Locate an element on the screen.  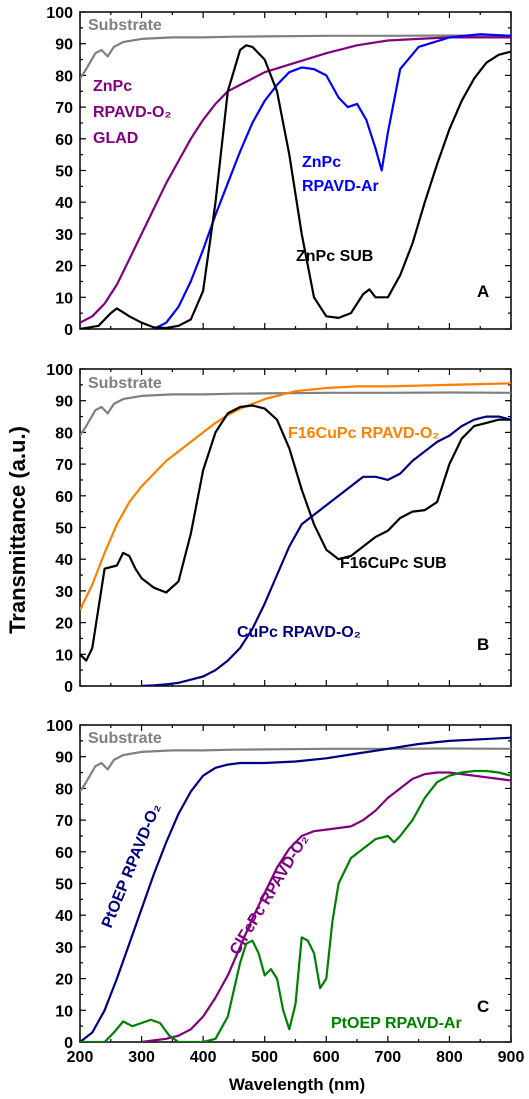
panel-a-y-tick-label: 70 is located at coordinates (64, 108).